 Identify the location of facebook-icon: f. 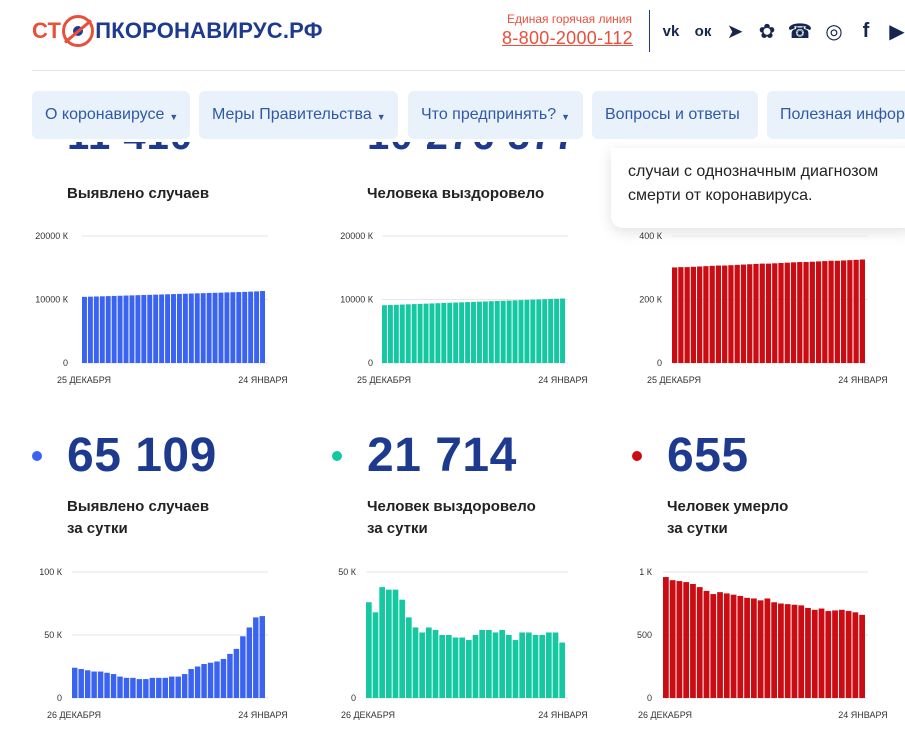
(866, 30).